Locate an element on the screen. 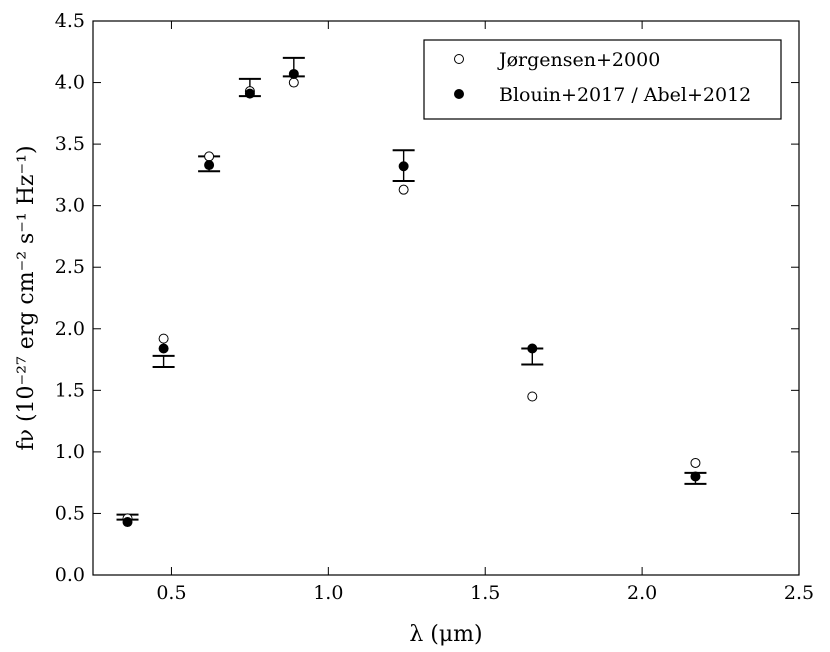 The width and height of the screenshot is (830, 652). legend-label-jorgensen: Jørgensen+2000 is located at coordinates (578, 60).